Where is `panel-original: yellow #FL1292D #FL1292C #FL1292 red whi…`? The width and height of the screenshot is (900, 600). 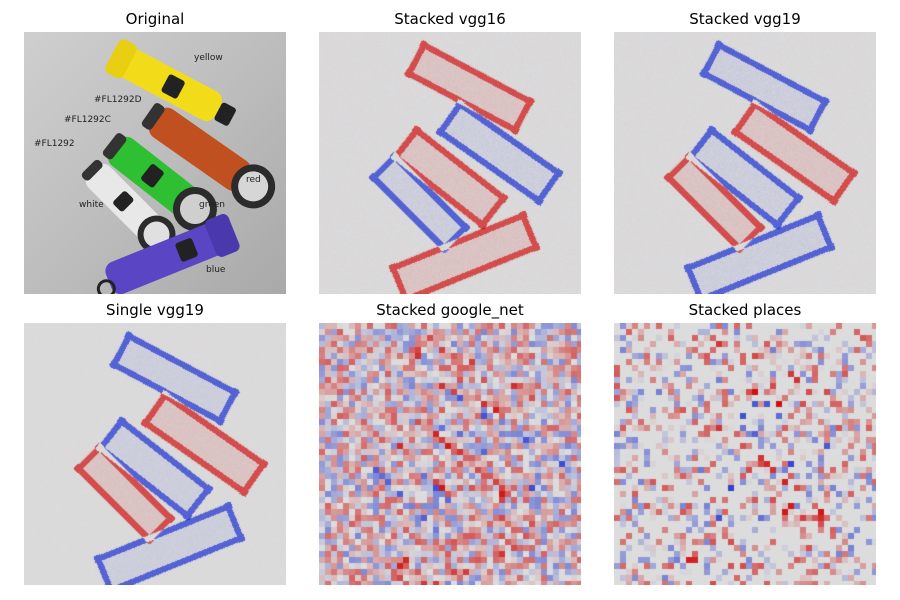
panel-original: yellow #FL1292D #FL1292C #FL1292 red whi… is located at coordinates (155, 163).